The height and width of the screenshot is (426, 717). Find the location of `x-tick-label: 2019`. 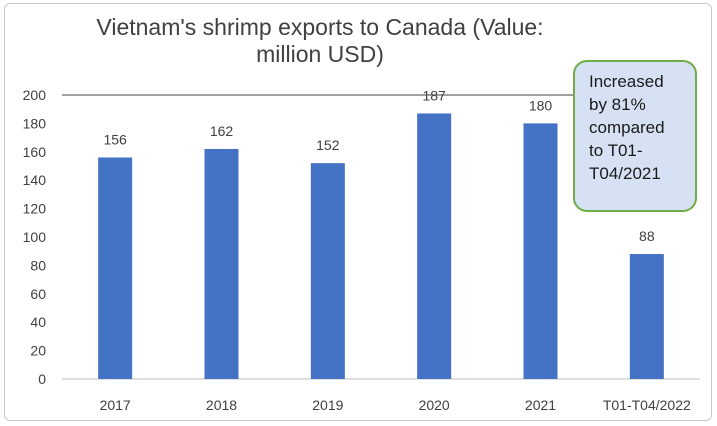

x-tick-label: 2019 is located at coordinates (327, 405).